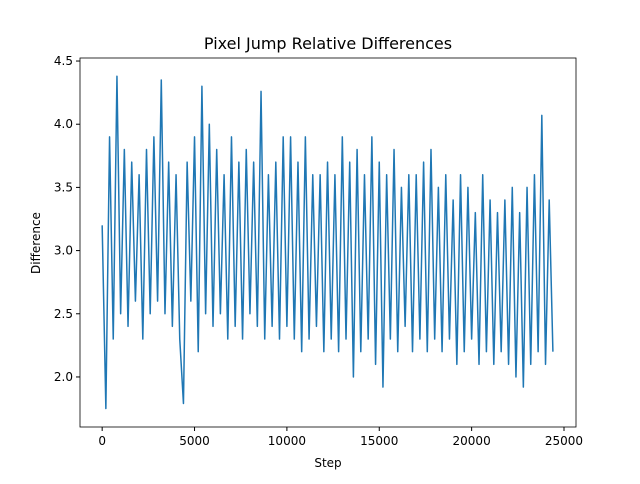 This screenshot has height=484, width=640. Describe the element at coordinates (63, 377) in the screenshot. I see `y-tick-label: 2.0` at that location.